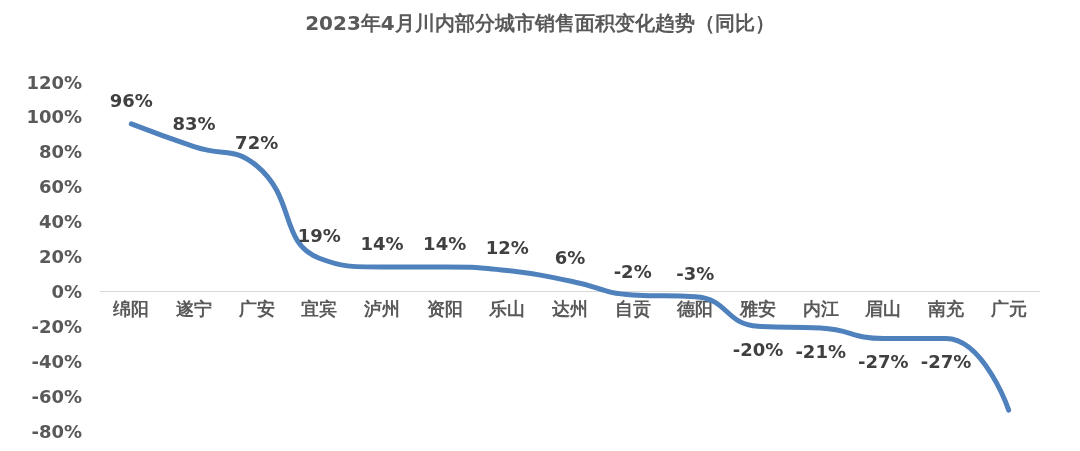 The width and height of the screenshot is (1080, 451). Describe the element at coordinates (632, 308) in the screenshot. I see `x-tick-label: 自贡` at that location.